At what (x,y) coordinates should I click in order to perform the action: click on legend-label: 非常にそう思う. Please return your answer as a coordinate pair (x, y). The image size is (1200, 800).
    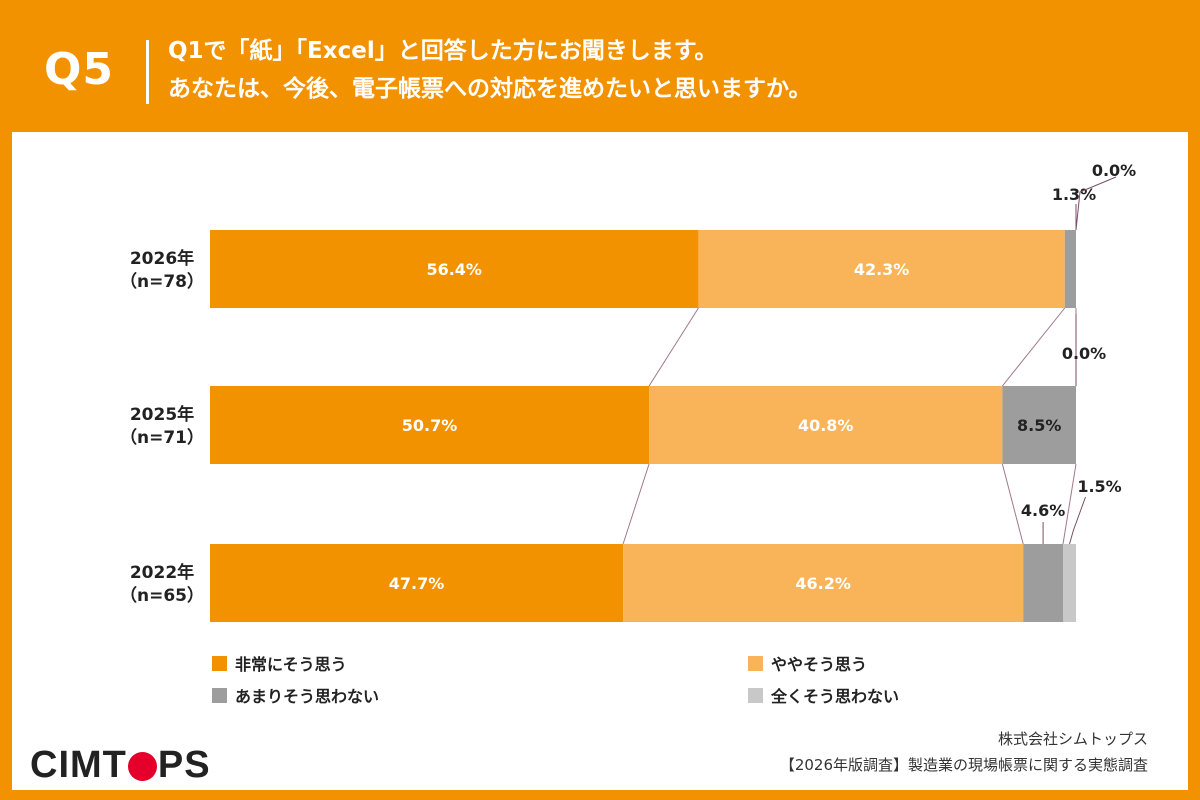
    Looking at the image, I should click on (291, 664).